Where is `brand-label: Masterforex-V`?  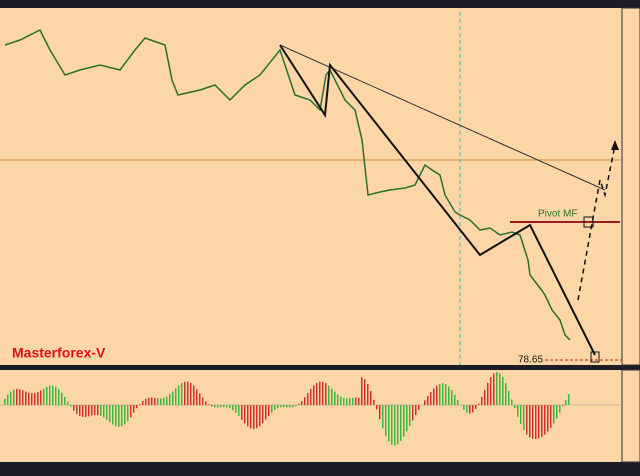
brand-label: Masterforex-V is located at coordinates (59, 353).